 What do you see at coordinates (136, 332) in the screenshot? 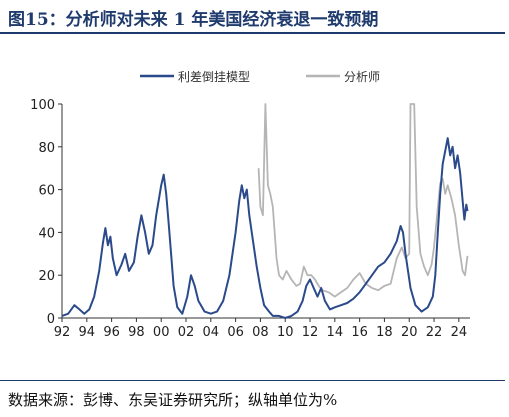
I see `x-tick-label: 98` at bounding box center [136, 332].